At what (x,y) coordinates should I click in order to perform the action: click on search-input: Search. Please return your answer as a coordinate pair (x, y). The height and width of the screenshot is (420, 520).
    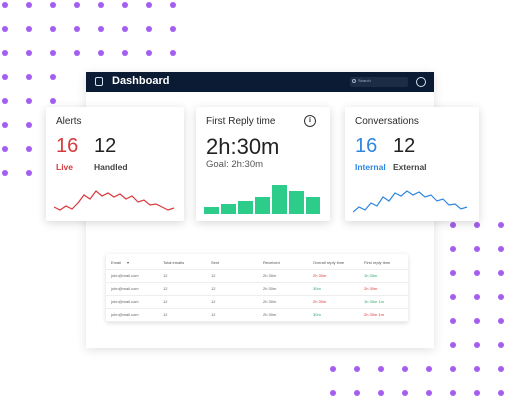
    Looking at the image, I should click on (379, 82).